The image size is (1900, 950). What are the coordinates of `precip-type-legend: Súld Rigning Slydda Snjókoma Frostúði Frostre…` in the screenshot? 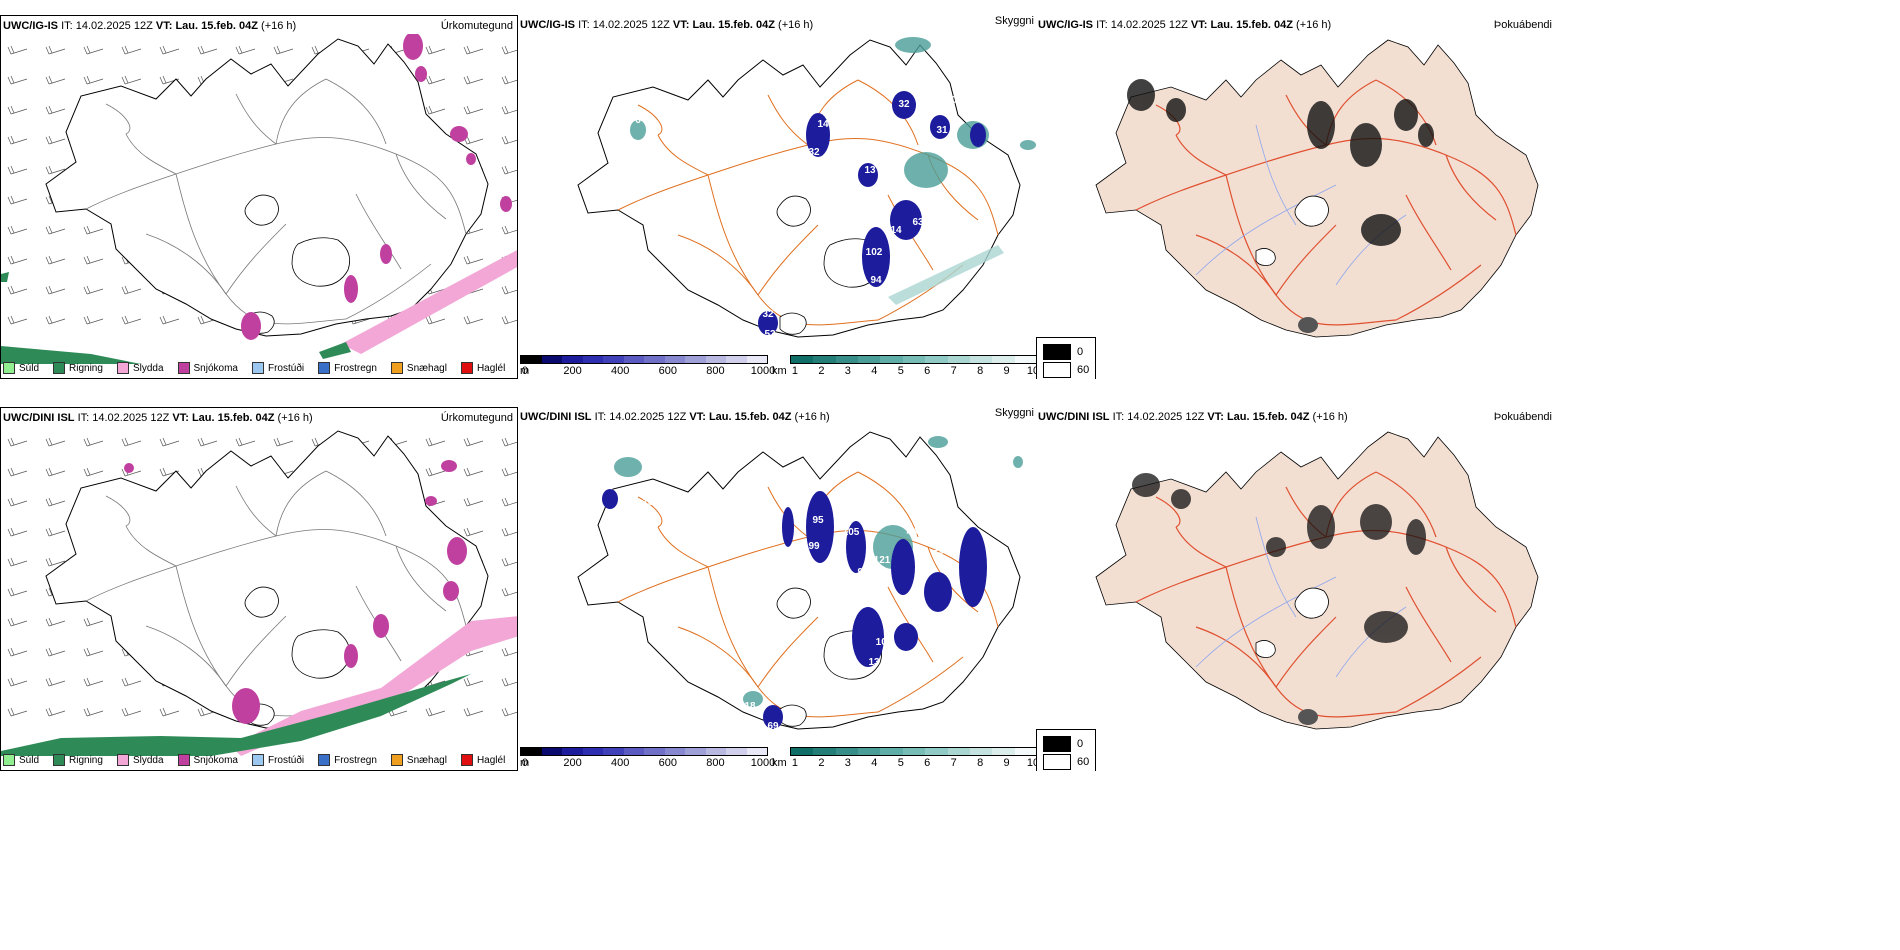 It's located at (254, 760).